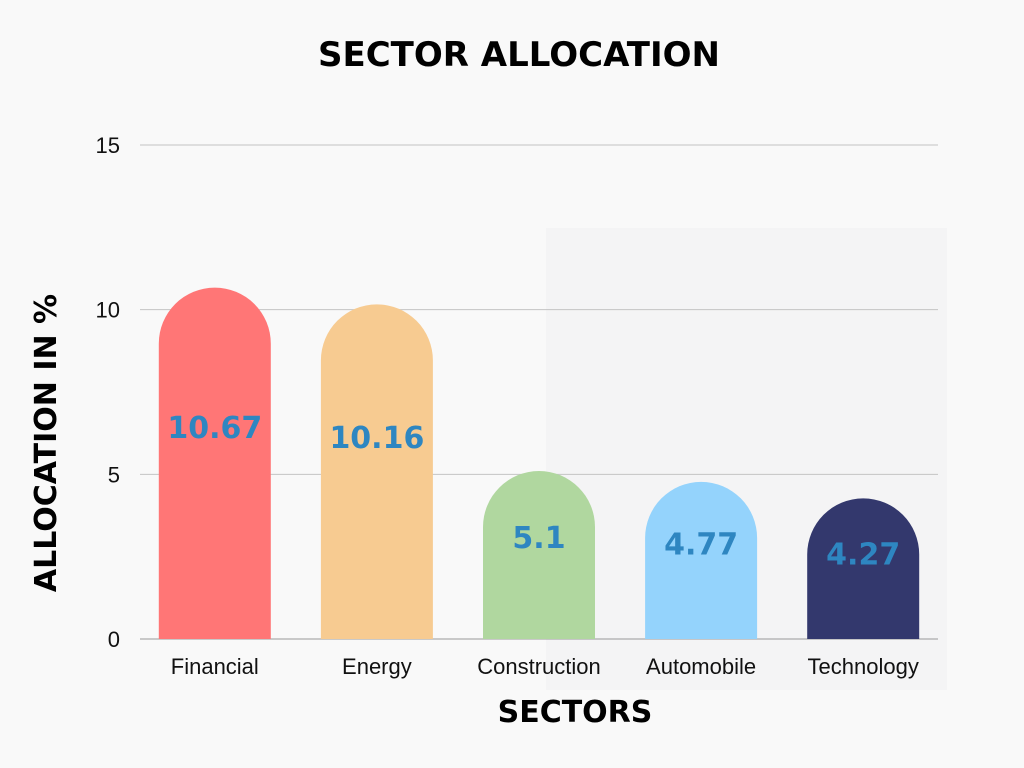  Describe the element at coordinates (108, 392) in the screenshot. I see `y-ticks: 0 5 10 15` at that location.